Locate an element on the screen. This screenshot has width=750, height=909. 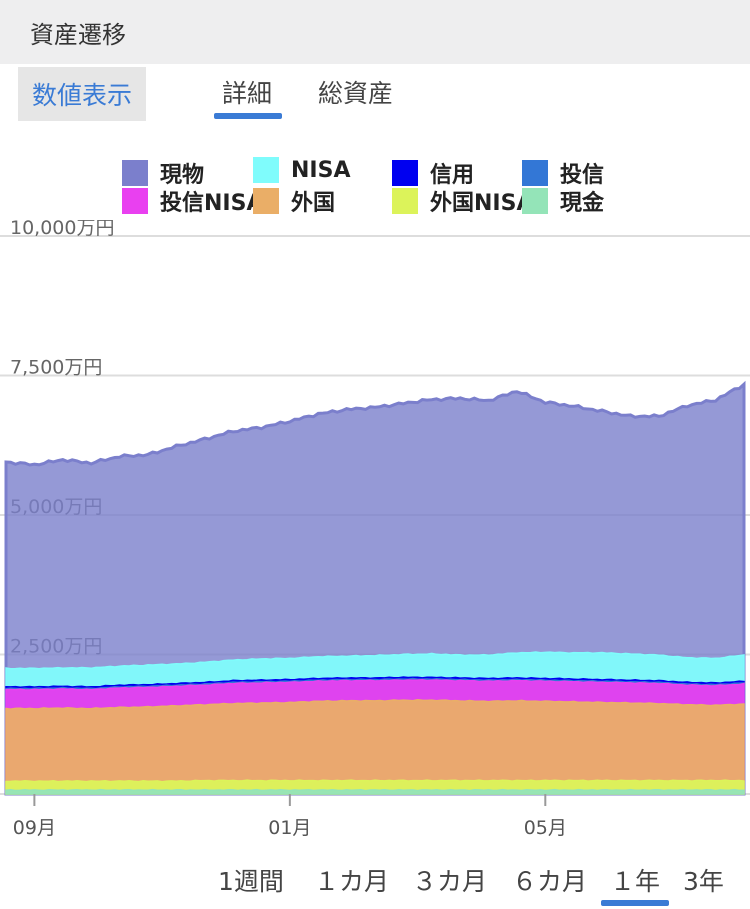
legend-label: 外国NISA is located at coordinates (482, 203).